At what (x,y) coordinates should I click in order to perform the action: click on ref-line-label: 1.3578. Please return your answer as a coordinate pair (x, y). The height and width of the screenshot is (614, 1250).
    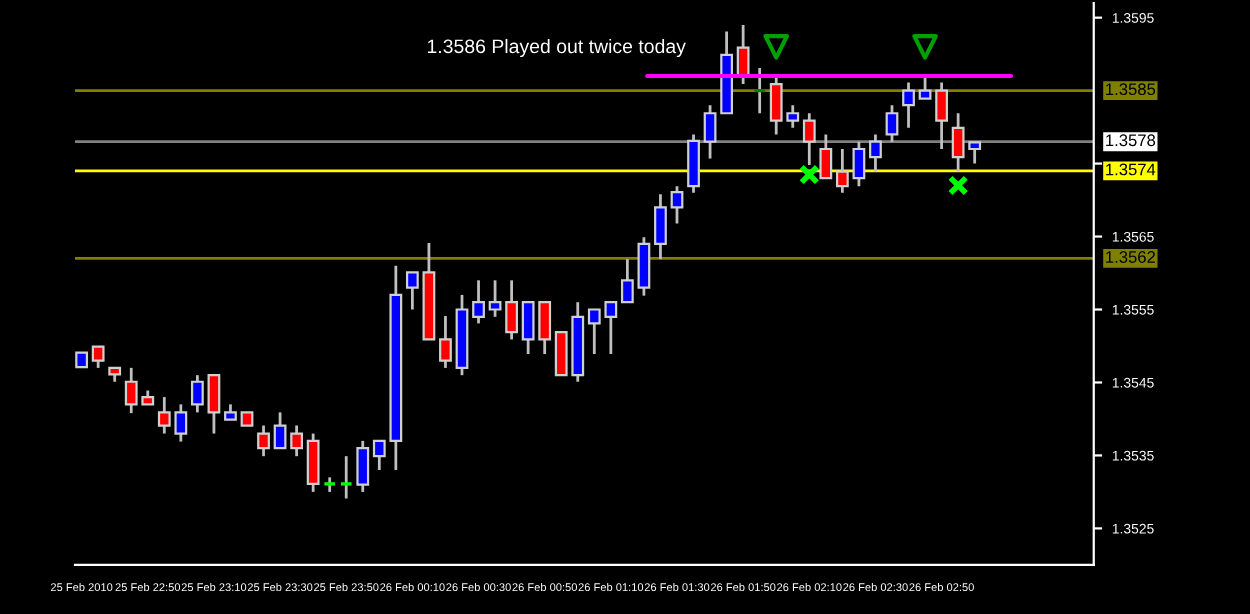
    Looking at the image, I should click on (1131, 140).